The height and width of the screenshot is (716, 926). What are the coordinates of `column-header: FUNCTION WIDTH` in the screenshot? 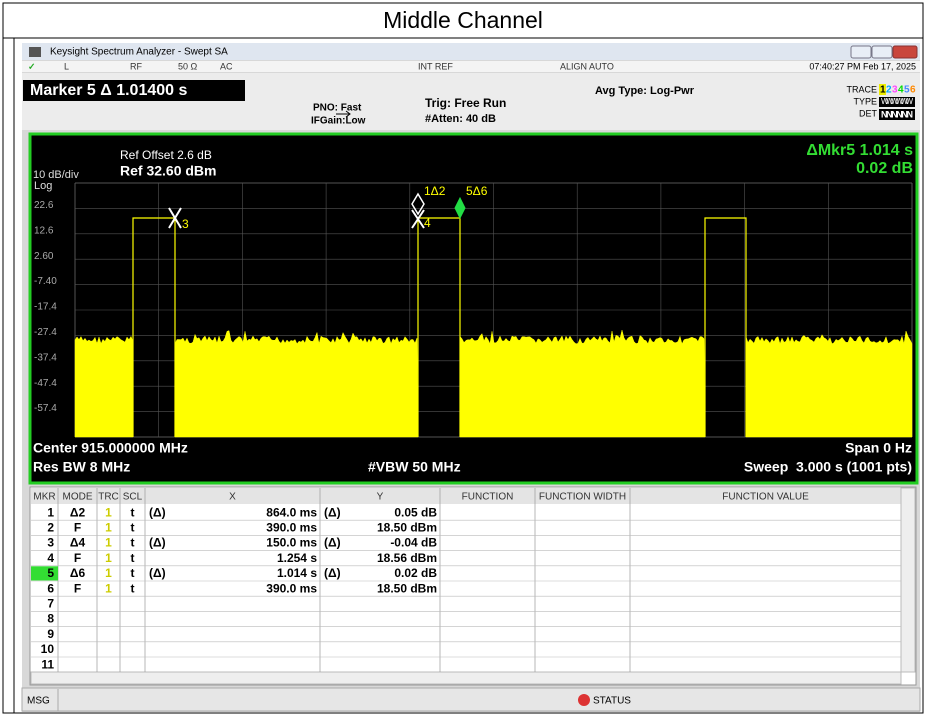 It's located at (582, 497).